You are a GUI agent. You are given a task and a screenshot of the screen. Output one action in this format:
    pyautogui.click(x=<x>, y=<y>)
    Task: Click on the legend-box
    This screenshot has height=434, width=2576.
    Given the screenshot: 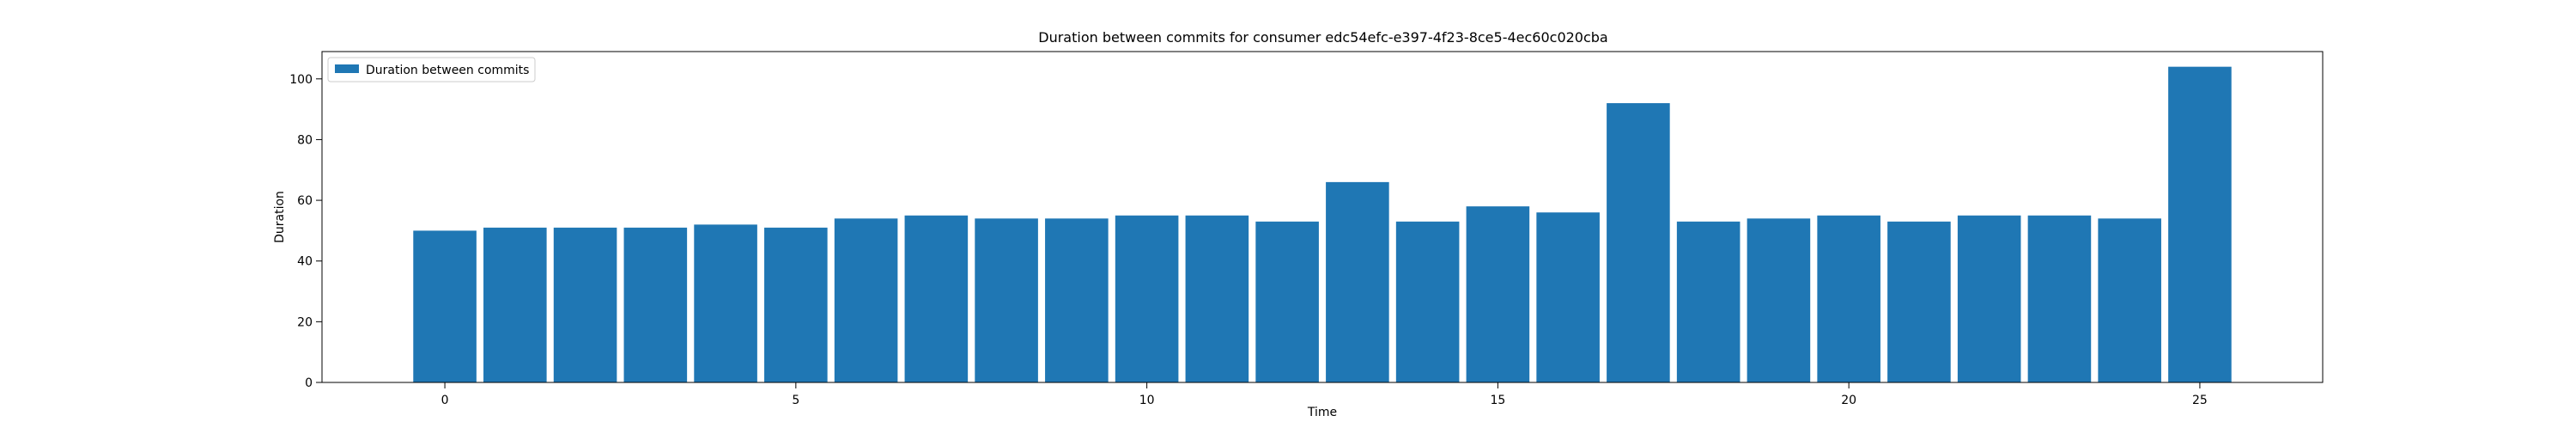 What is the action you would take?
    pyautogui.click(x=431, y=70)
    